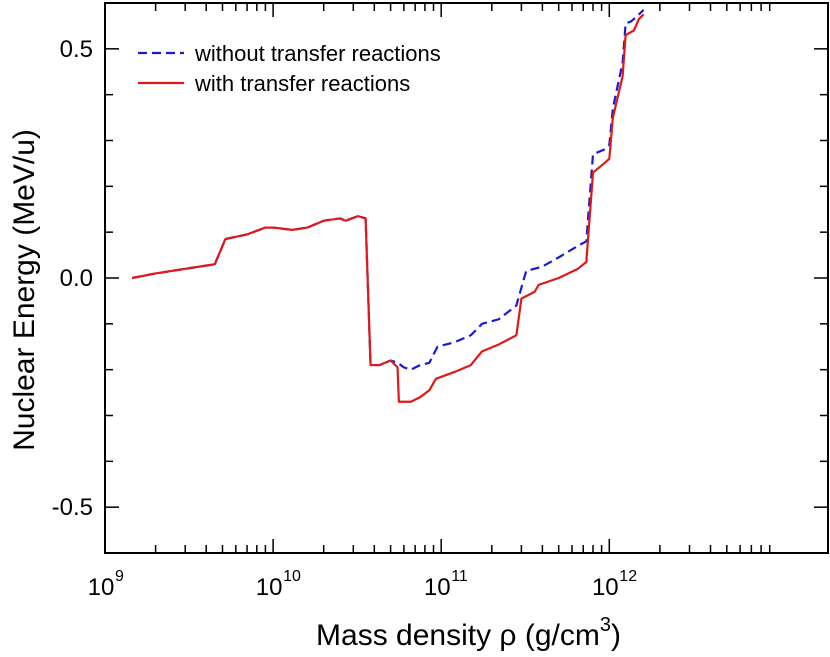 This screenshot has width=830, height=657. Describe the element at coordinates (616, 635) in the screenshot. I see `x-axis-title-suffix: )` at that location.